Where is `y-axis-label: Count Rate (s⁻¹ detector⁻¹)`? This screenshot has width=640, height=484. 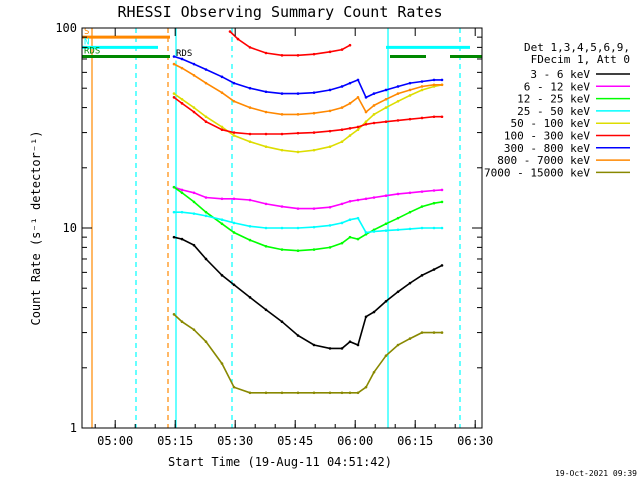
y-axis-label: Count Rate (s⁻¹ detector⁻¹) is located at coordinates (36, 227).